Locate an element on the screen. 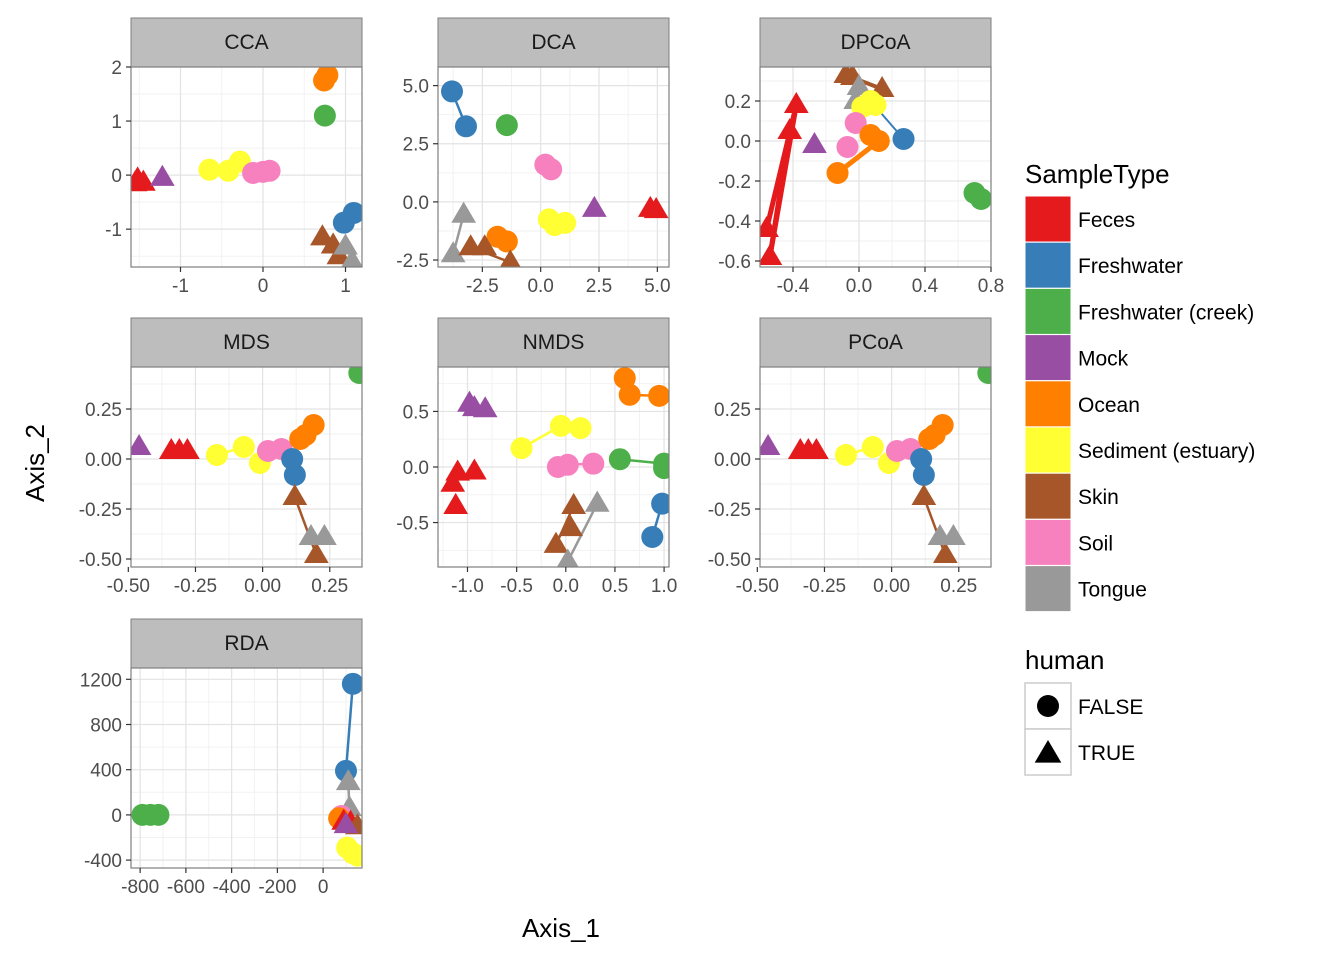 This screenshot has height=965, width=1344. human-legend: human FALSE TRUE is located at coordinates (1083, 710).